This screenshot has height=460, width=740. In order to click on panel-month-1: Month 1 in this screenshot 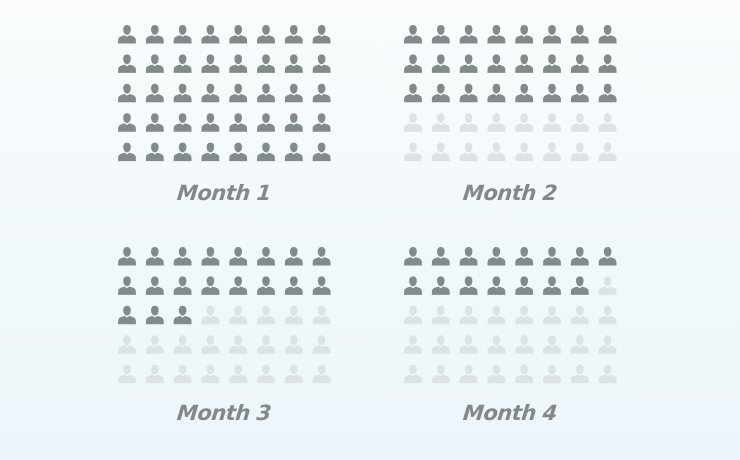, I will do `click(224, 118)`.